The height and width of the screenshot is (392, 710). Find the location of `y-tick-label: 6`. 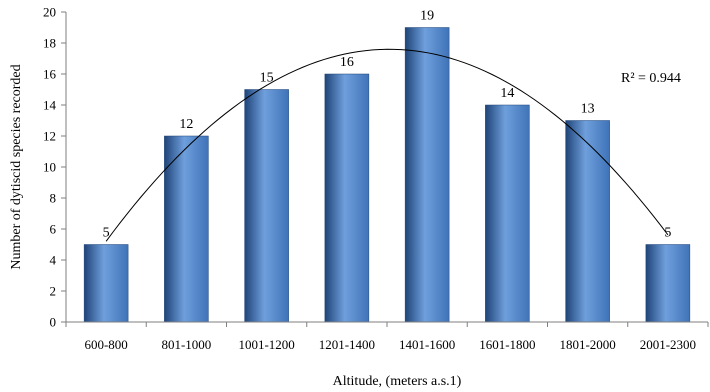

y-tick-label: 6 is located at coordinates (53, 229).